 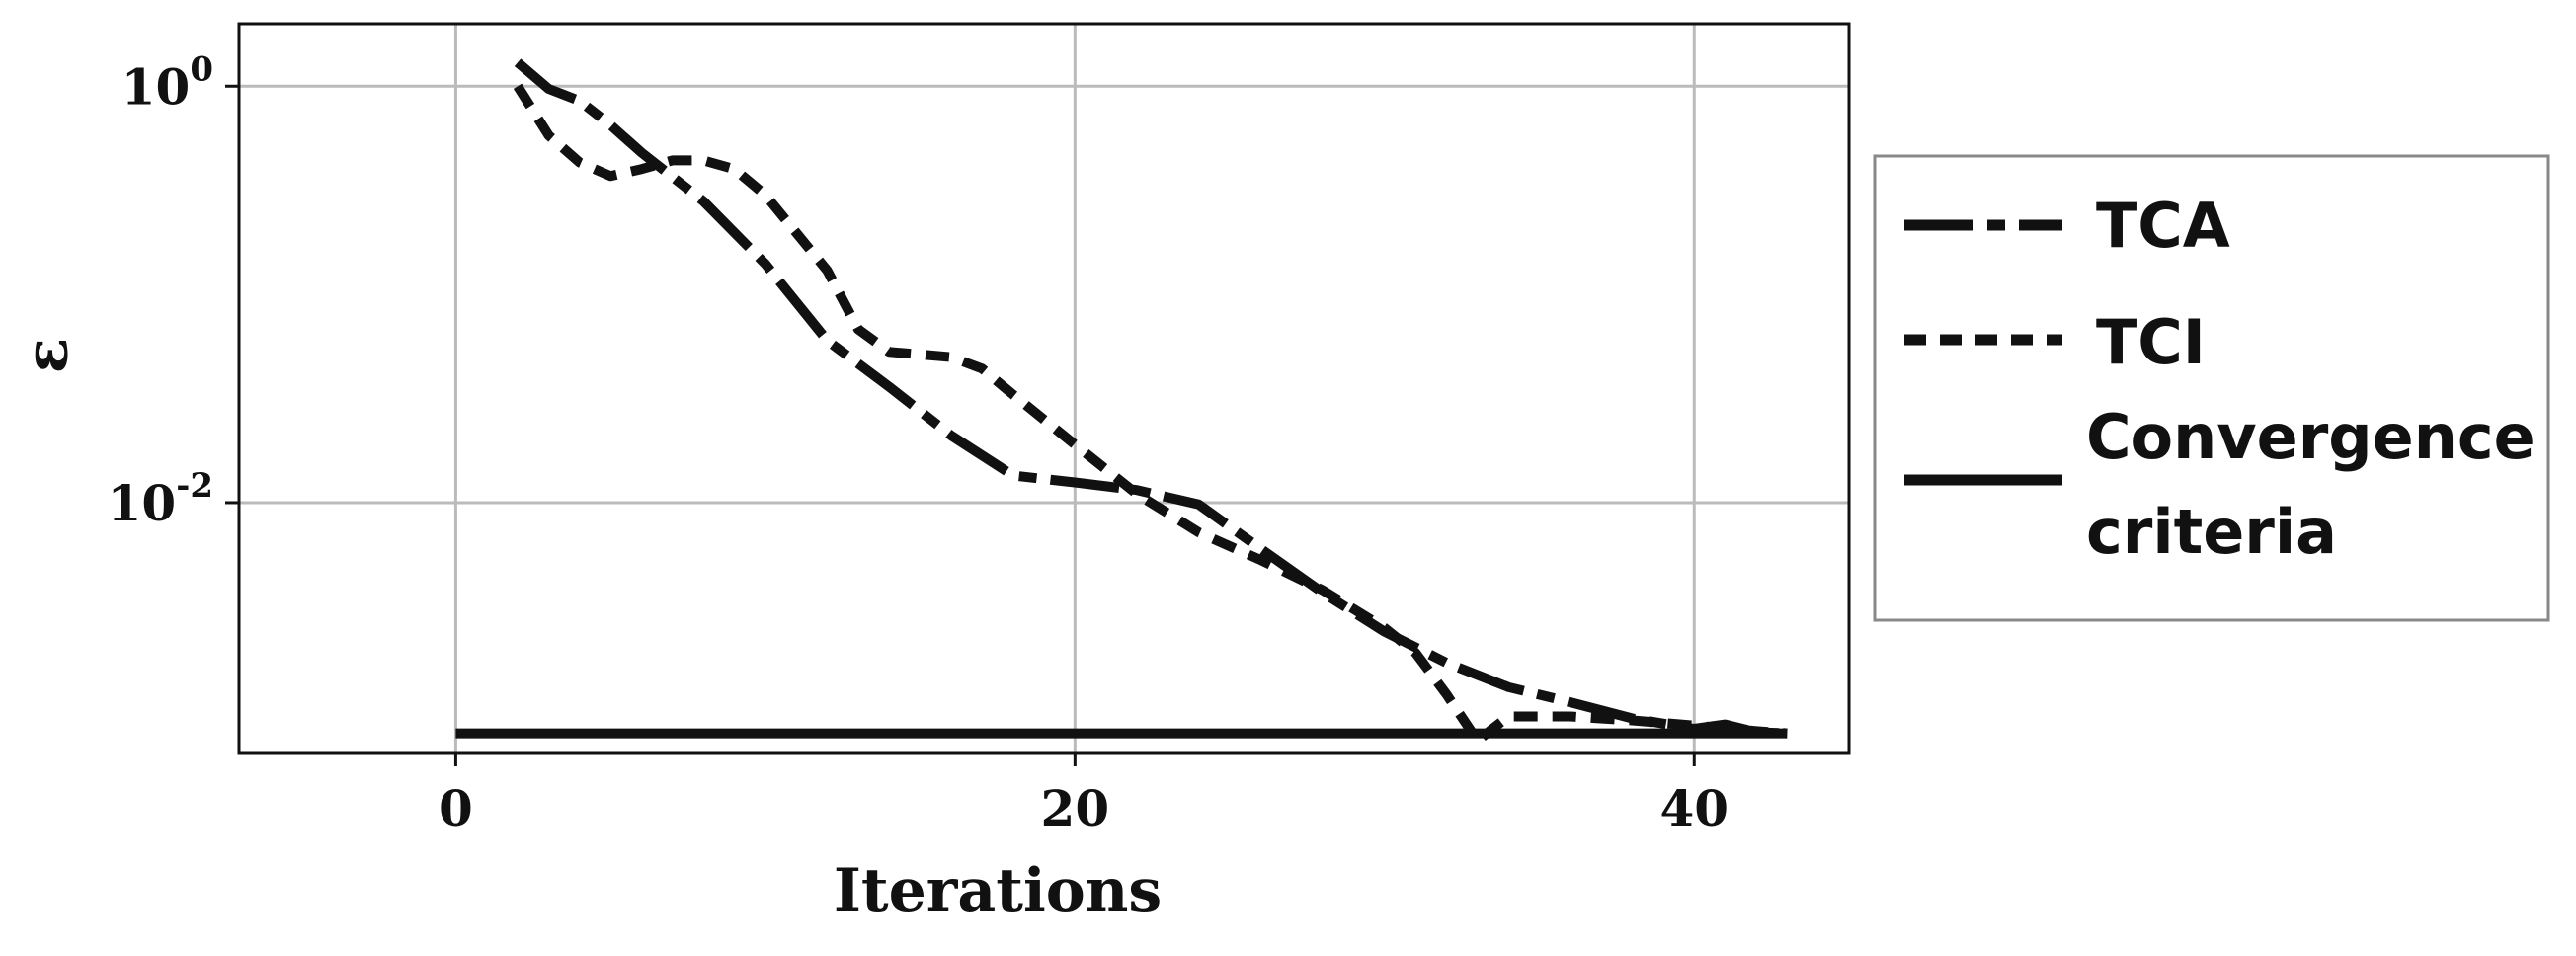 What do you see at coordinates (2211, 532) in the screenshot?
I see `legend-label-convergence-line2: criteria` at bounding box center [2211, 532].